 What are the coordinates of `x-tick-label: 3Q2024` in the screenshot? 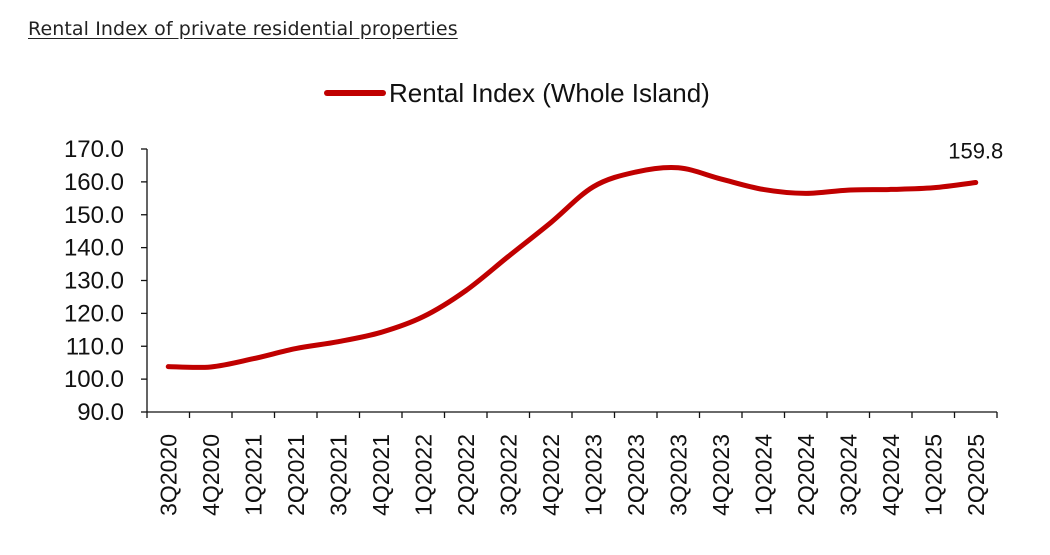 It's located at (848, 475).